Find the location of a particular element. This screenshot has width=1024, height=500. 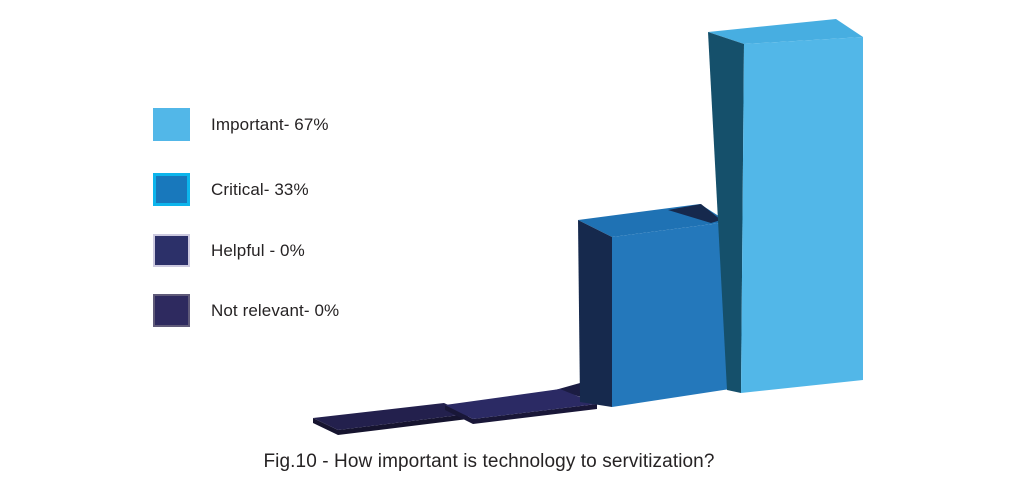

legend-label-critical: Critical- 33% is located at coordinates (260, 189).